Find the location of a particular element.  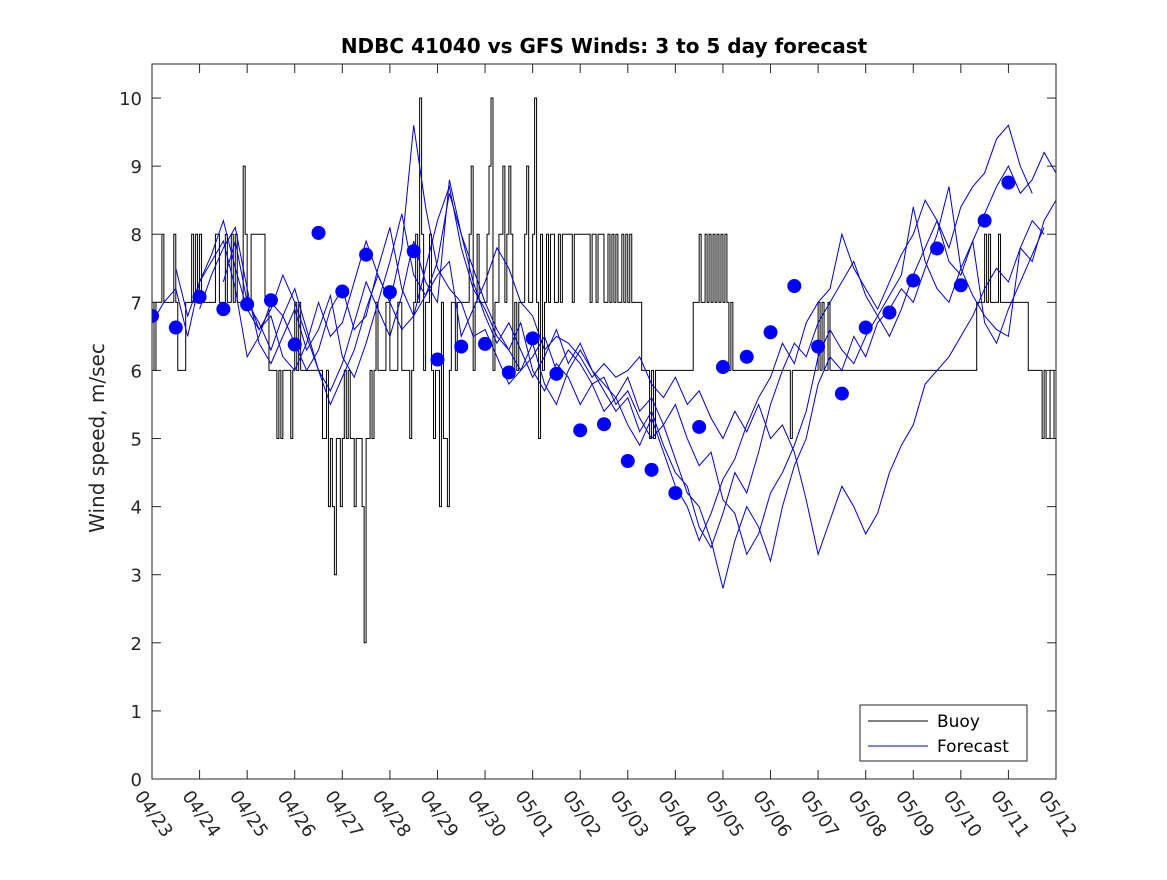

x-tick-label: 04/29 is located at coordinates (438, 814).